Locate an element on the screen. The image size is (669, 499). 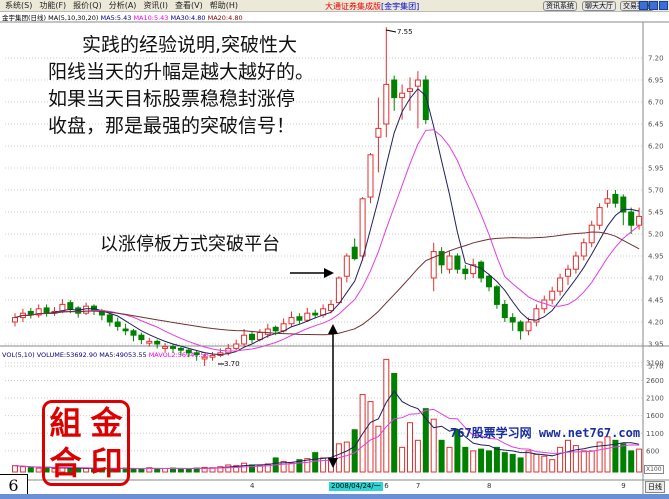
annotation-line-4: 收盘，那是最强的突破信号！ is located at coordinates (172, 126).